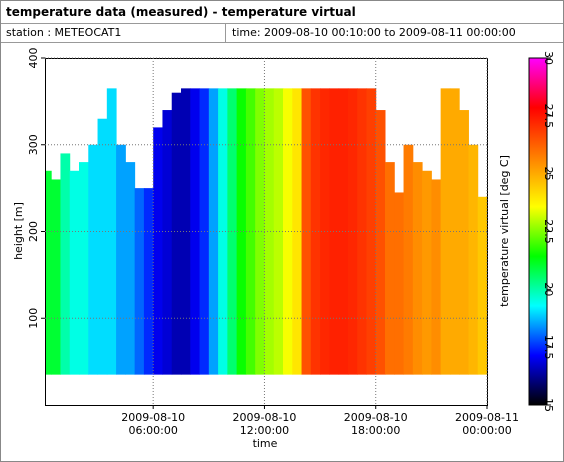 This screenshot has width=564, height=462. What do you see at coordinates (265, 443) in the screenshot?
I see `x-axis-label: time` at bounding box center [265, 443].